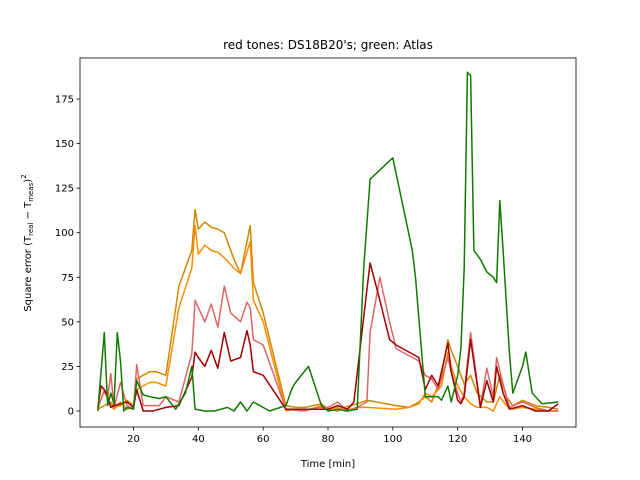 Image resolution: width=640 pixels, height=480 pixels. Describe the element at coordinates (64, 144) in the screenshot. I see `y-tick-label: 150` at that location.